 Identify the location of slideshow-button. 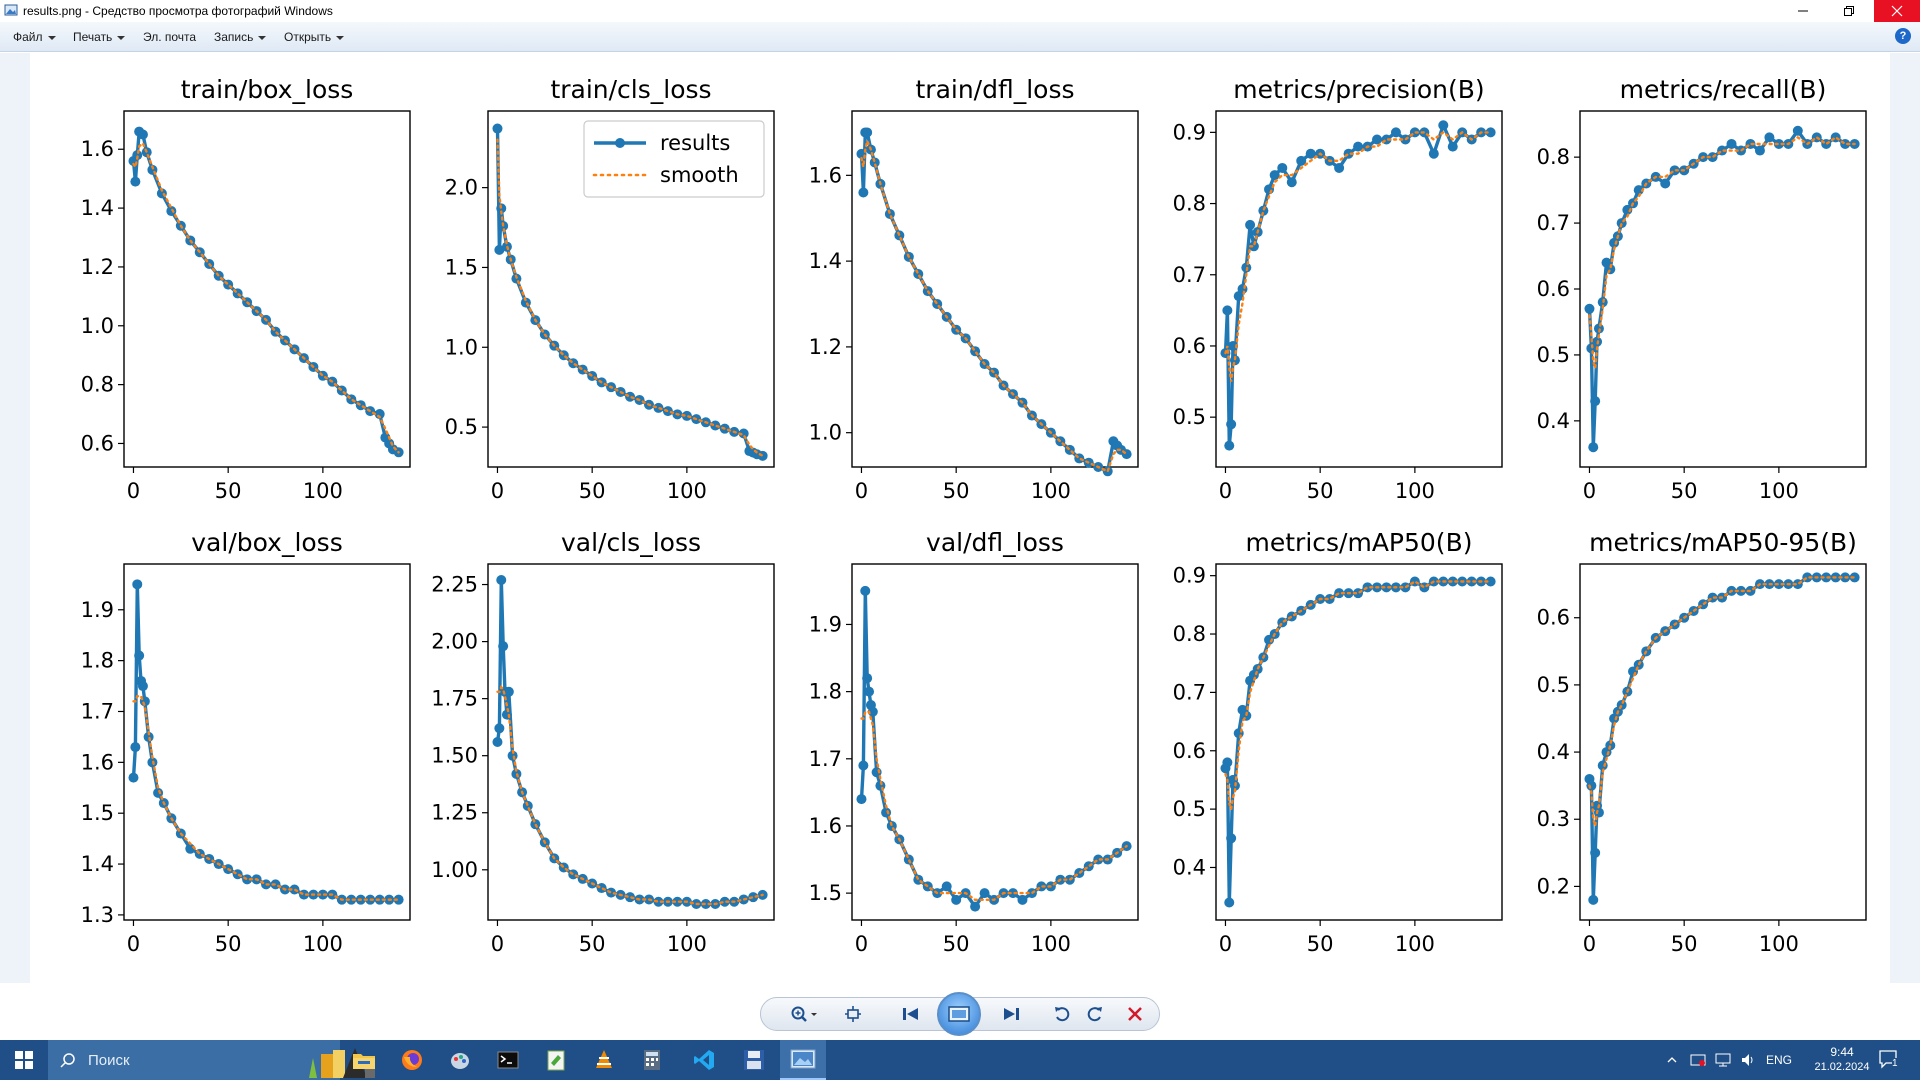
(959, 1014).